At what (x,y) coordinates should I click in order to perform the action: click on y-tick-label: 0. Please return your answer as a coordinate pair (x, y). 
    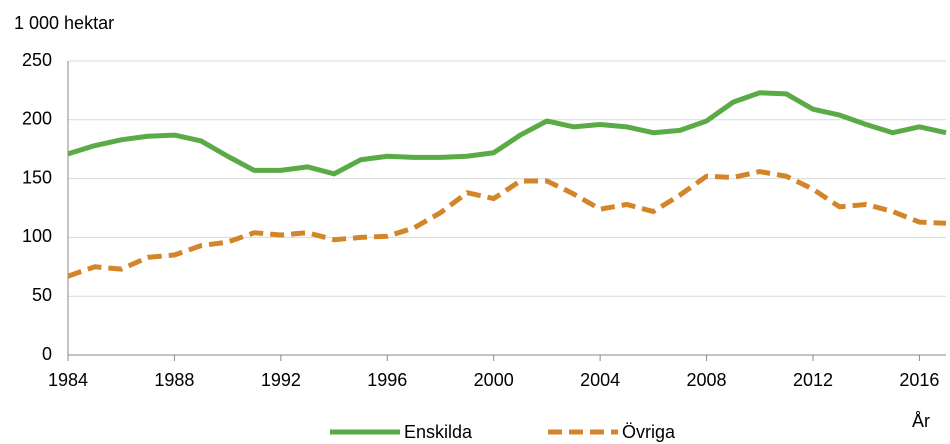
    Looking at the image, I should click on (47, 354).